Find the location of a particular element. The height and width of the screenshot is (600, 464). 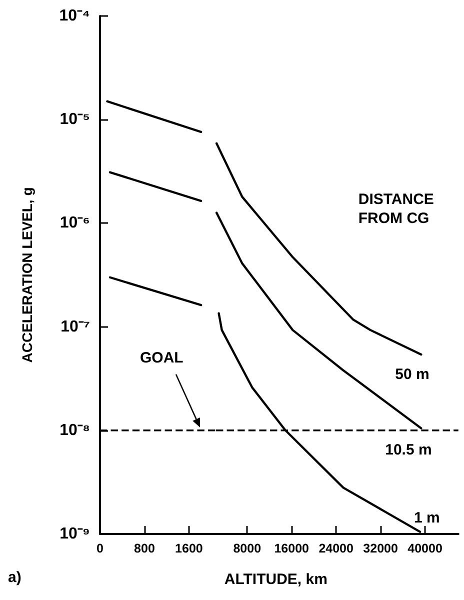

y-tick-label: 10⁻⁶ is located at coordinates (75, 223).